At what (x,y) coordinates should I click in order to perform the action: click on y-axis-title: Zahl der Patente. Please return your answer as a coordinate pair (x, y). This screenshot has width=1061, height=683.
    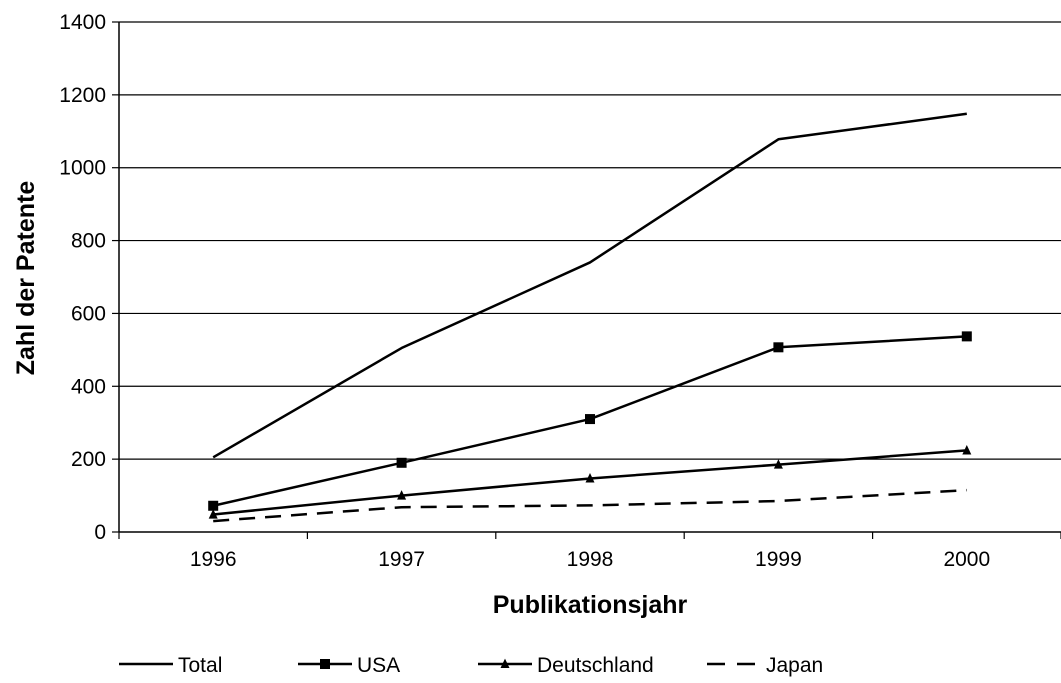
    Looking at the image, I should click on (26, 278).